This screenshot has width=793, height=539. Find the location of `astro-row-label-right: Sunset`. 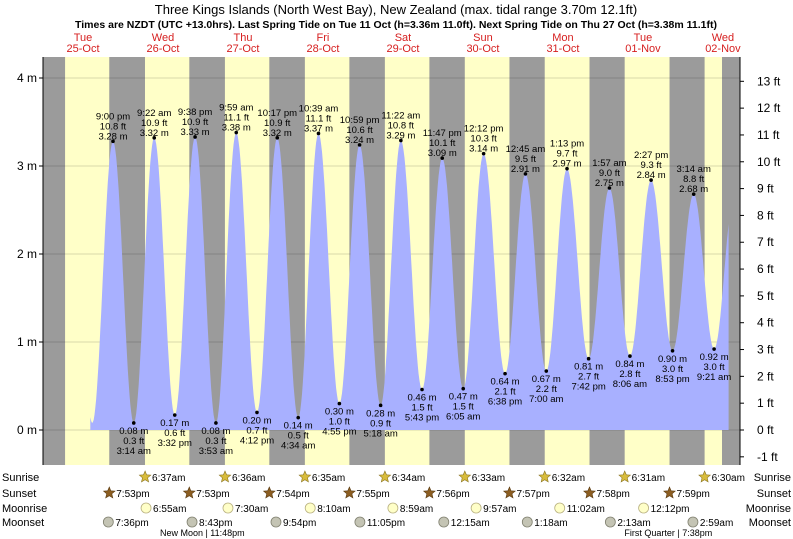

astro-row-label-right: Sunset is located at coordinates (774, 494).